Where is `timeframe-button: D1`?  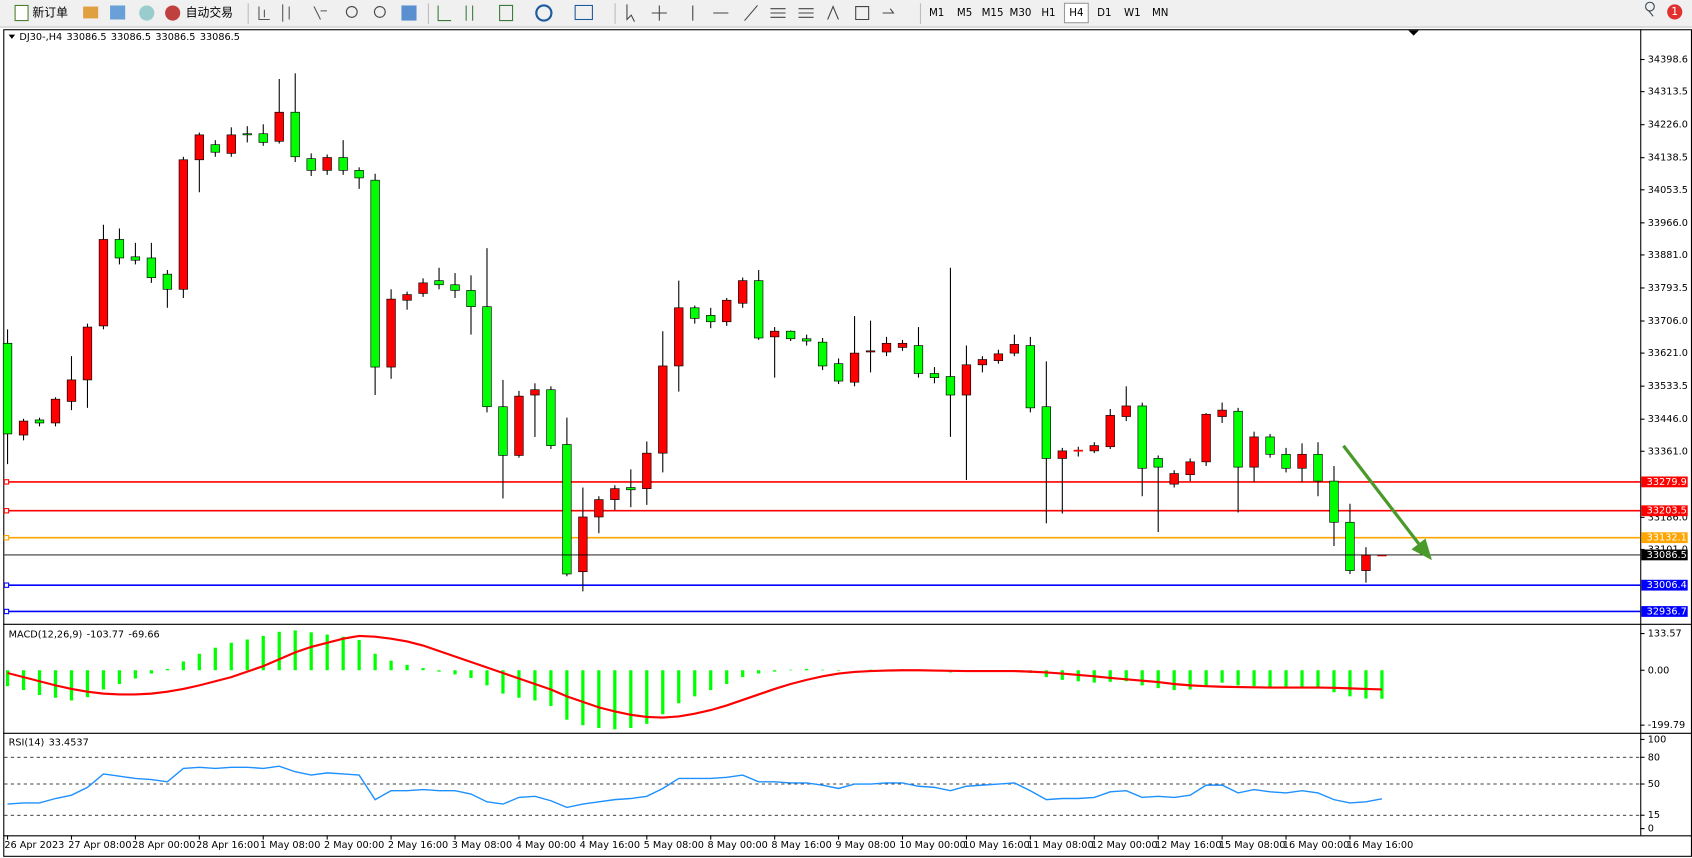 timeframe-button: D1 is located at coordinates (1104, 13).